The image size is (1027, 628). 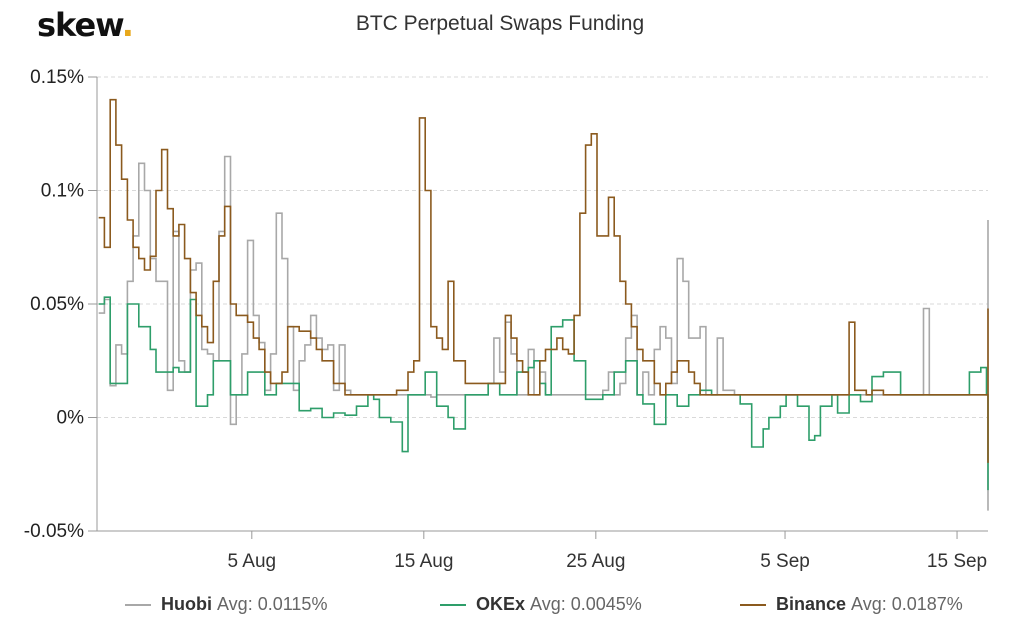 I want to click on legend-avg-label-huobi: Avg:, so click(x=235, y=604).